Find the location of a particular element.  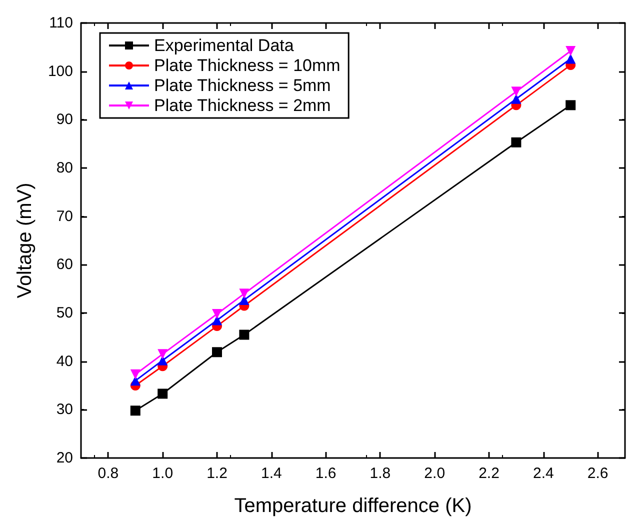

x-tick-label: 1.8 is located at coordinates (380, 473).